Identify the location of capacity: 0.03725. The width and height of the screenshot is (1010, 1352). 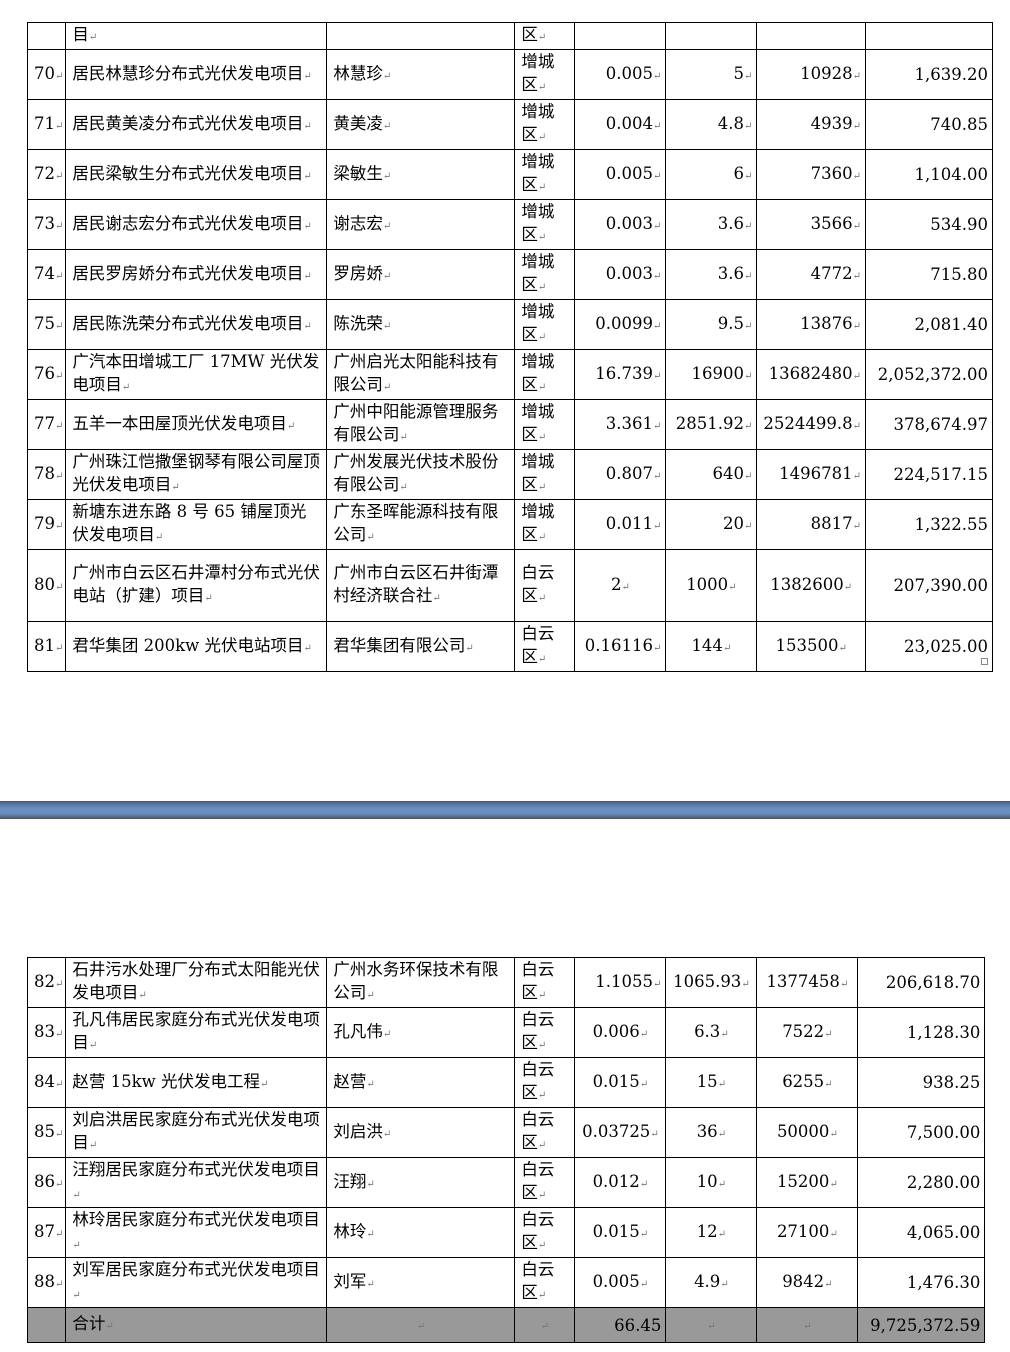
(620, 1131).